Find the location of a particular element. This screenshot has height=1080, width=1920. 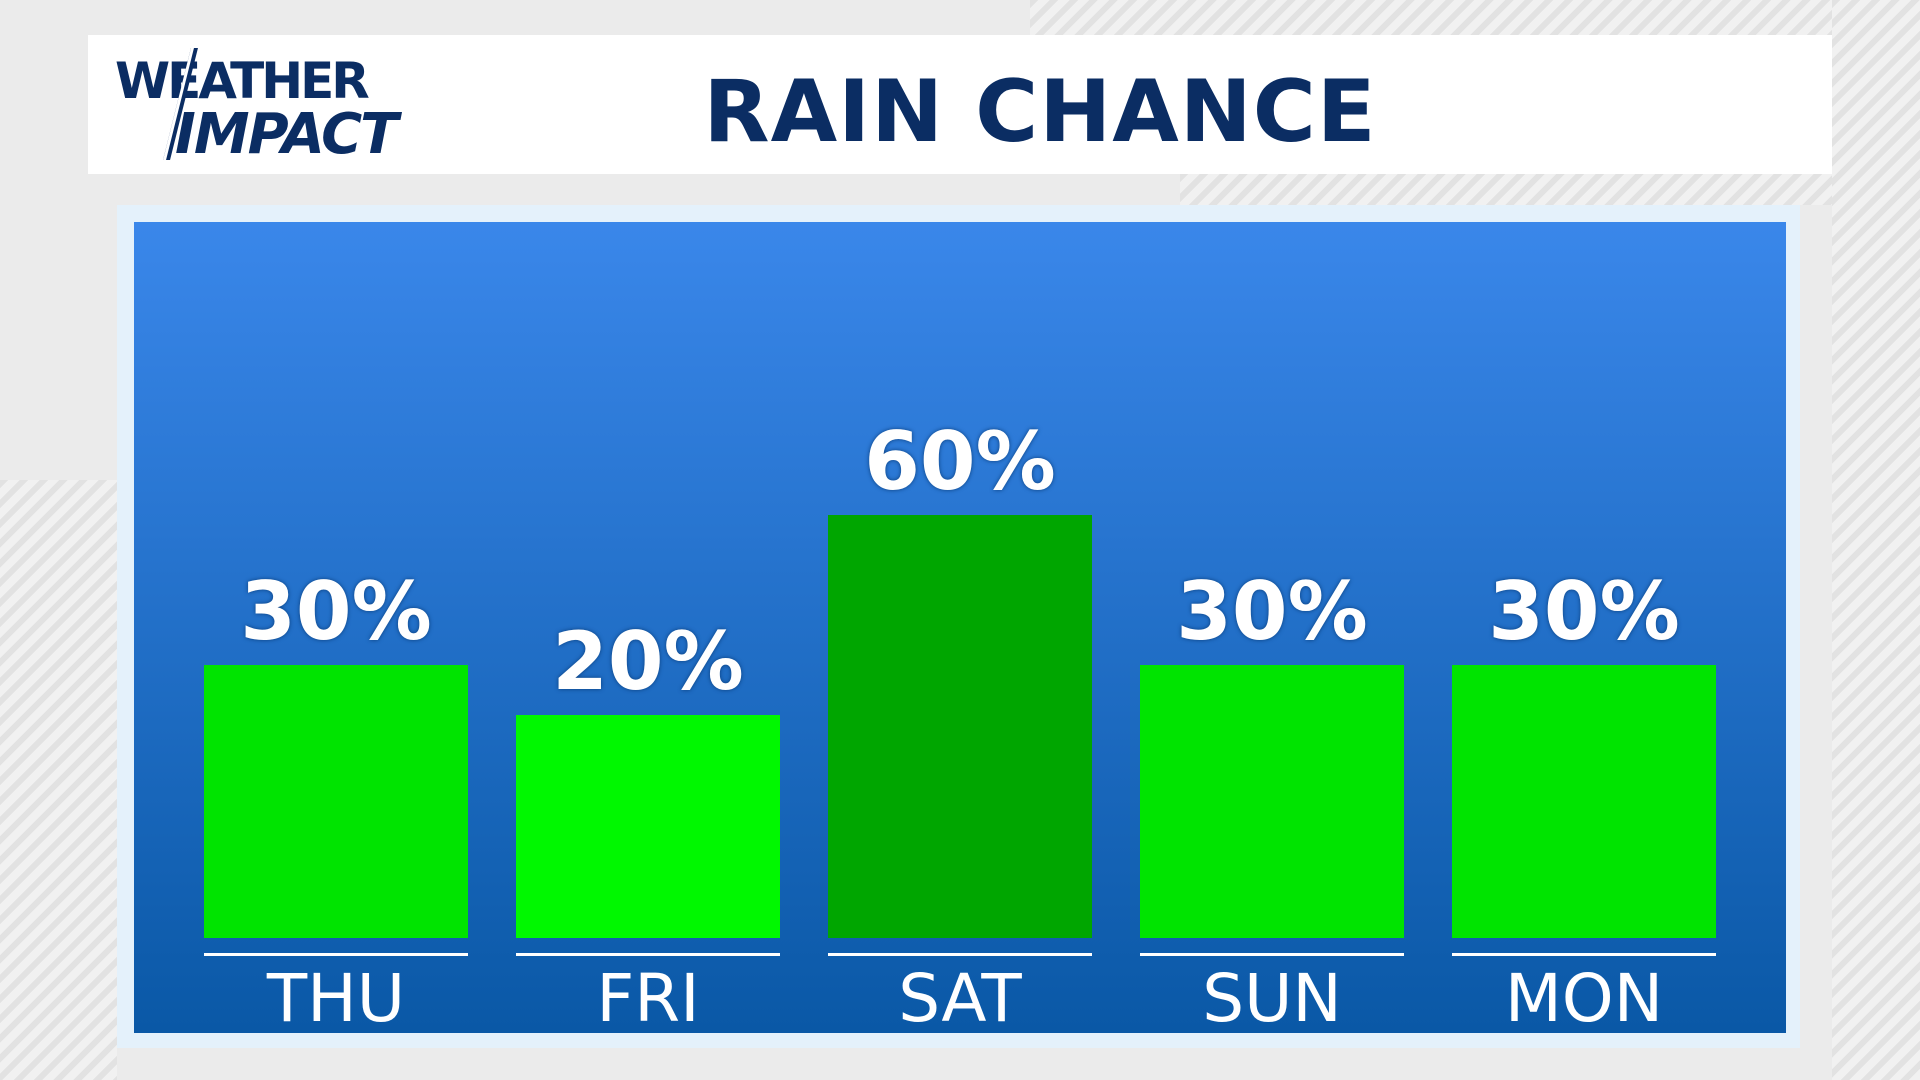

header-bar is located at coordinates (960, 104).